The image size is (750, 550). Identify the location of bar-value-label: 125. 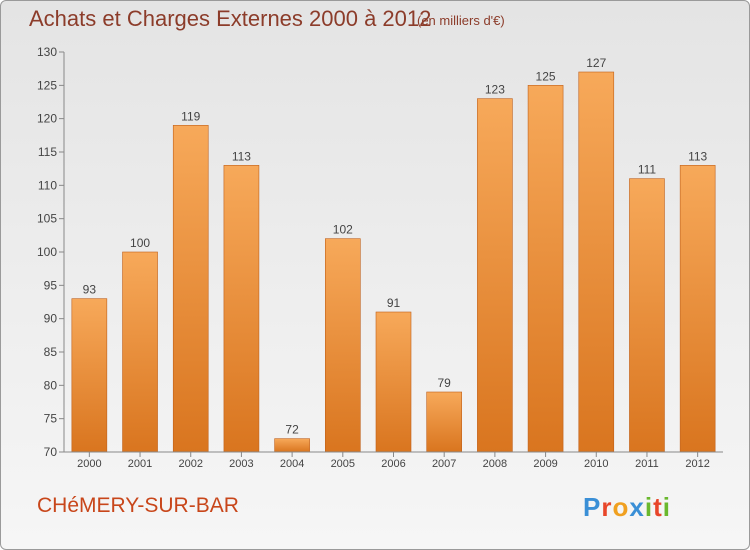
(546, 76).